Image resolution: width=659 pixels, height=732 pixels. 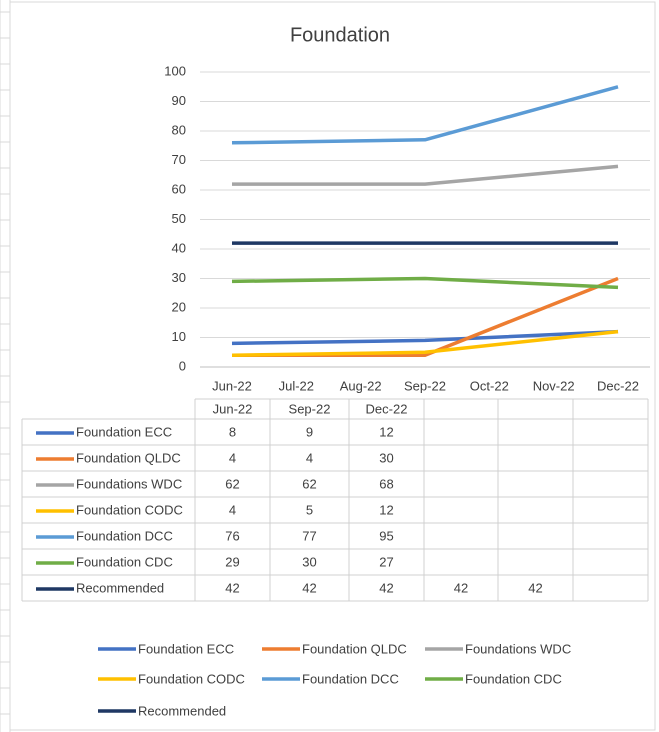 I want to click on legend-label: Recommended, so click(x=182, y=710).